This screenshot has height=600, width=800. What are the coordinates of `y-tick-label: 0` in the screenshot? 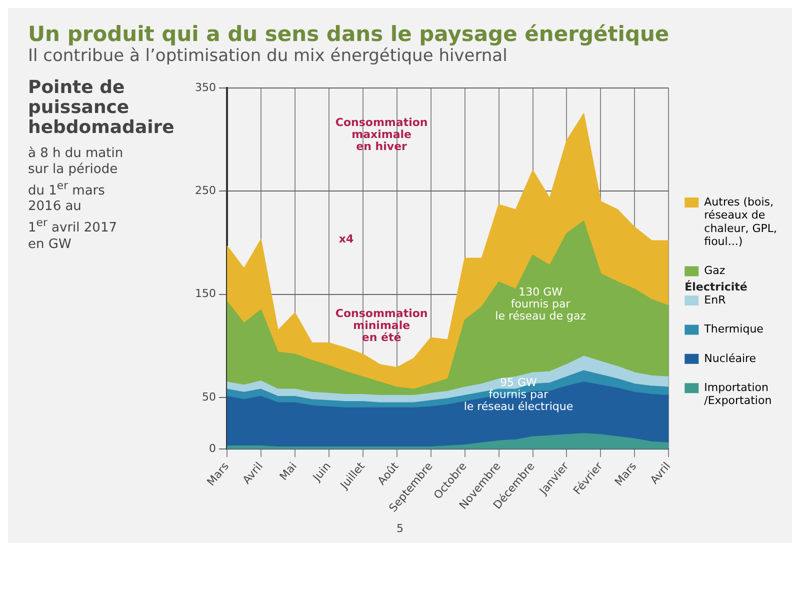 It's located at (212, 448).